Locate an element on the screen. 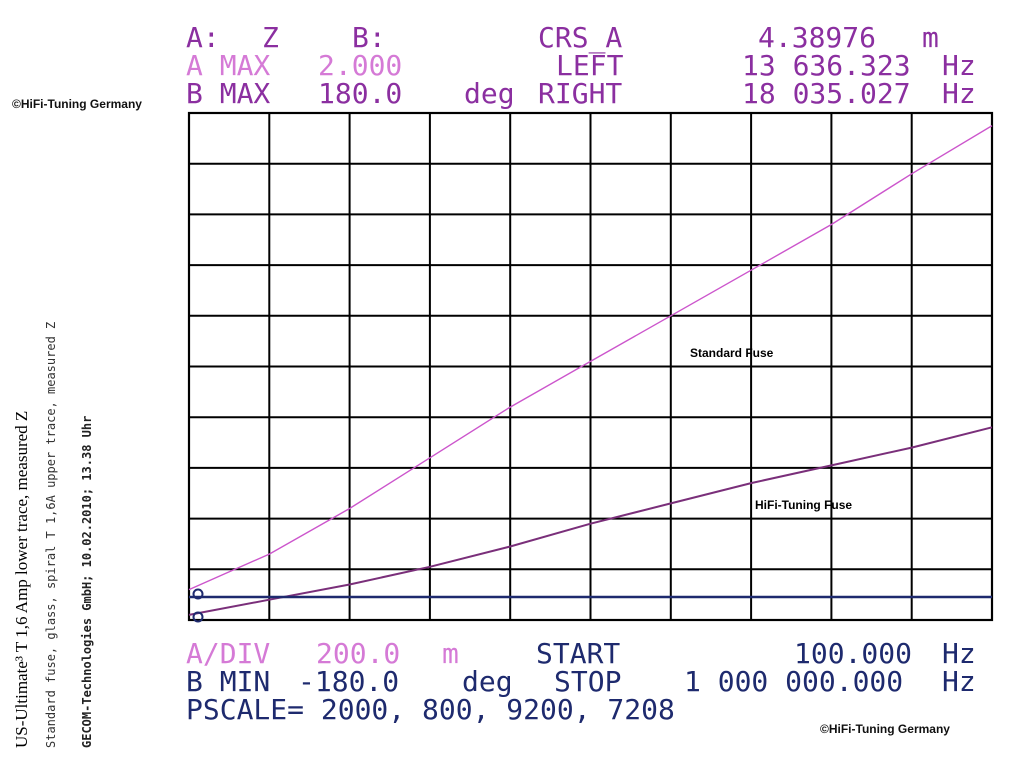  standard-fuse-label: Standard Fuse is located at coordinates (732, 353).